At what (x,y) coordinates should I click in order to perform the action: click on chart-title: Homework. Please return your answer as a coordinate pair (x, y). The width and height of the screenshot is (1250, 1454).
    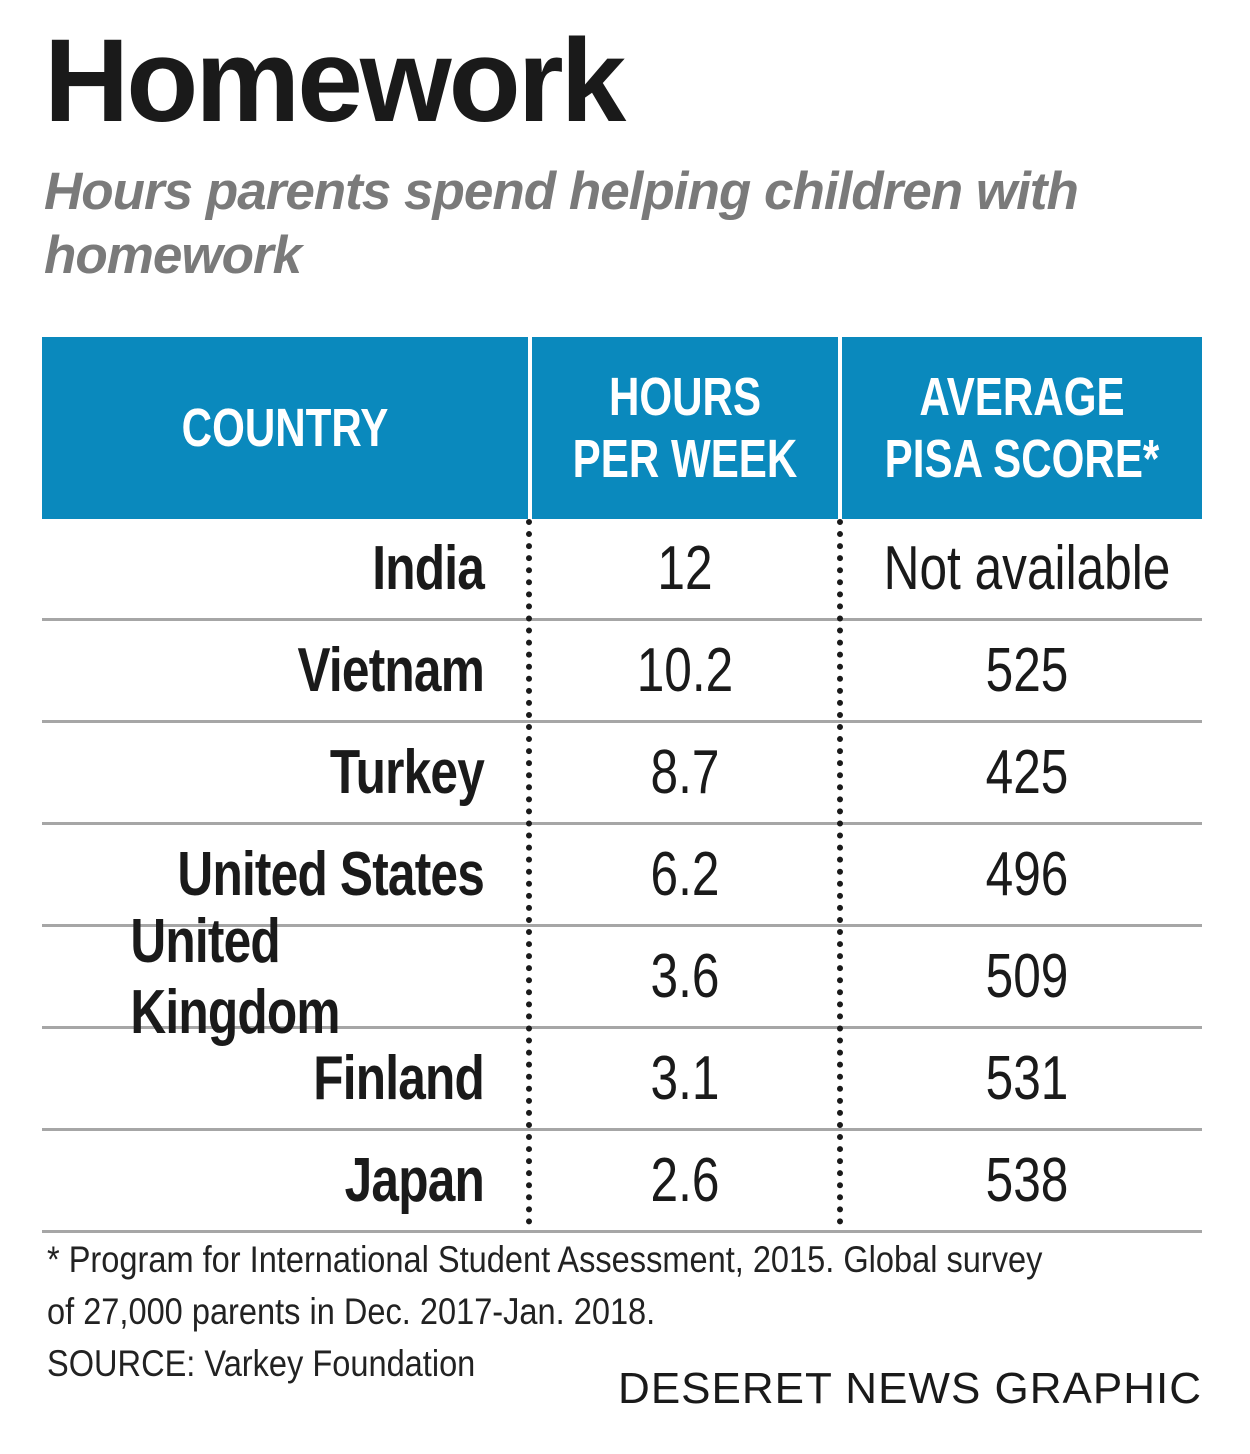
    Looking at the image, I should click on (335, 81).